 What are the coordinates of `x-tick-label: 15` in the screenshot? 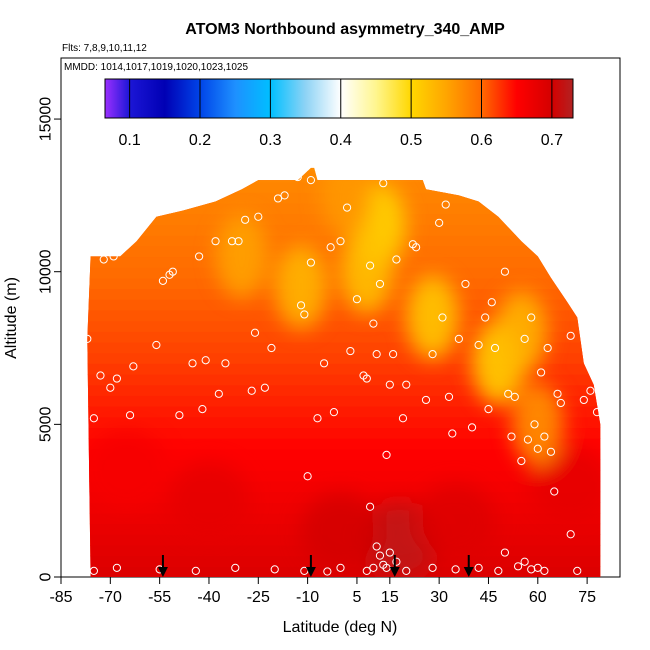 It's located at (390, 597).